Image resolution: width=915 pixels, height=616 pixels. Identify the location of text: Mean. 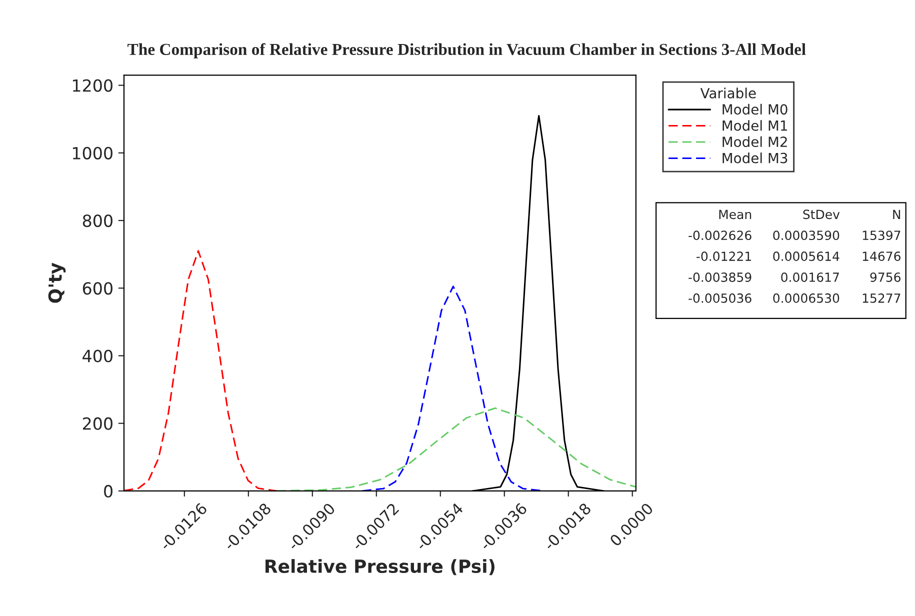
(735, 215).